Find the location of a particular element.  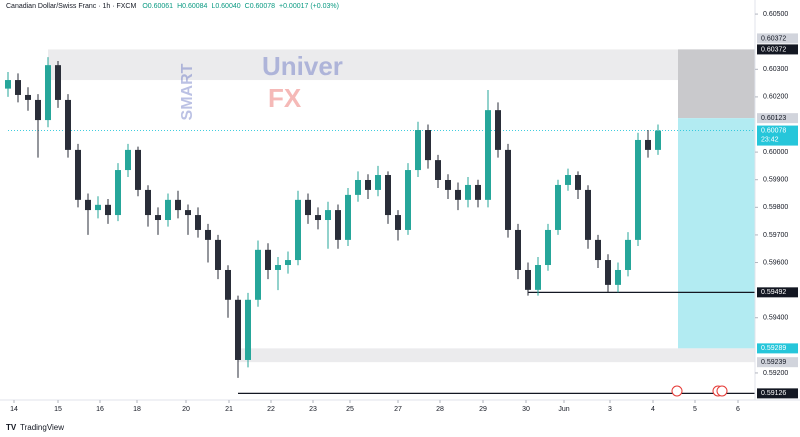

x-tick-label: Jun is located at coordinates (563, 409).